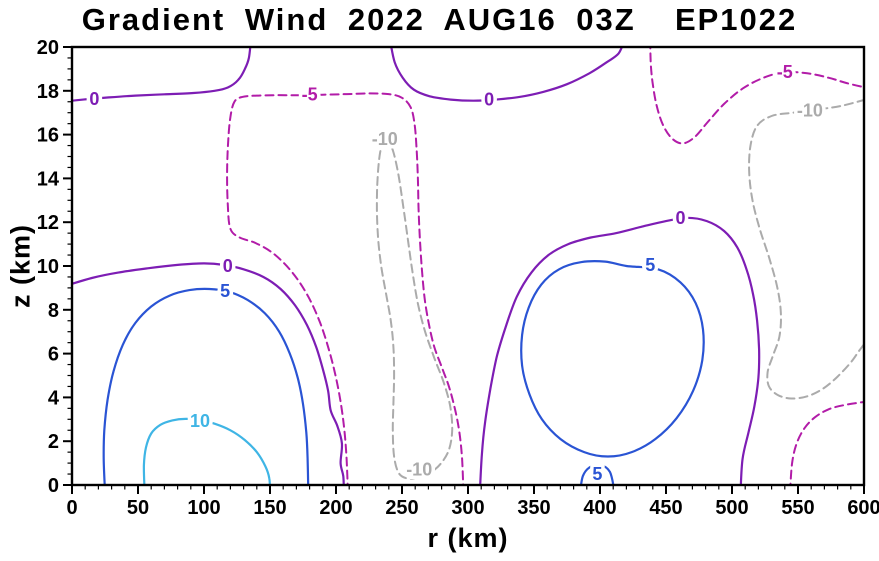 This screenshot has width=879, height=561. I want to click on y-tick-label: 0, so click(53, 486).